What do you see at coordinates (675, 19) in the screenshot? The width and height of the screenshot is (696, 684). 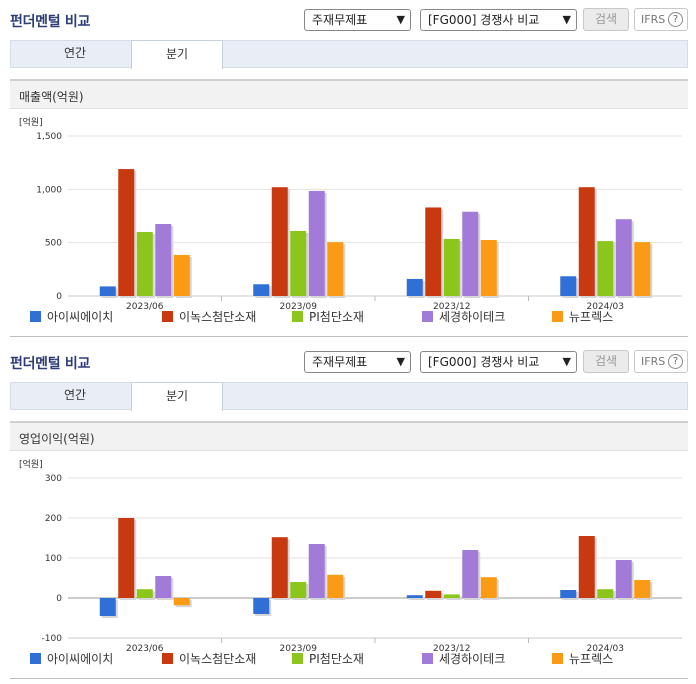 I see `help-icon: ?` at bounding box center [675, 19].